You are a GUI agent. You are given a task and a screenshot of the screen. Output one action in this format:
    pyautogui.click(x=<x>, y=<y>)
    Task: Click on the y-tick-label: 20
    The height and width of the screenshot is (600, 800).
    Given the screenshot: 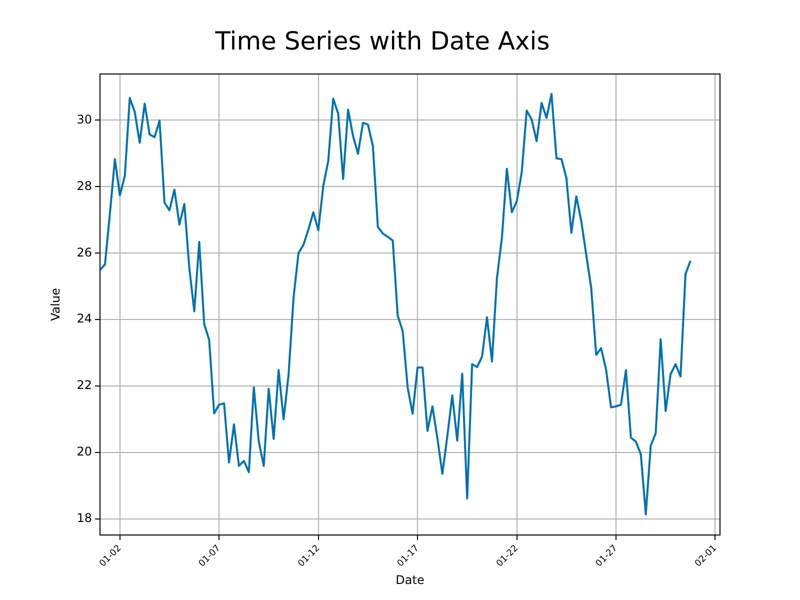 What is the action you would take?
    pyautogui.click(x=84, y=451)
    